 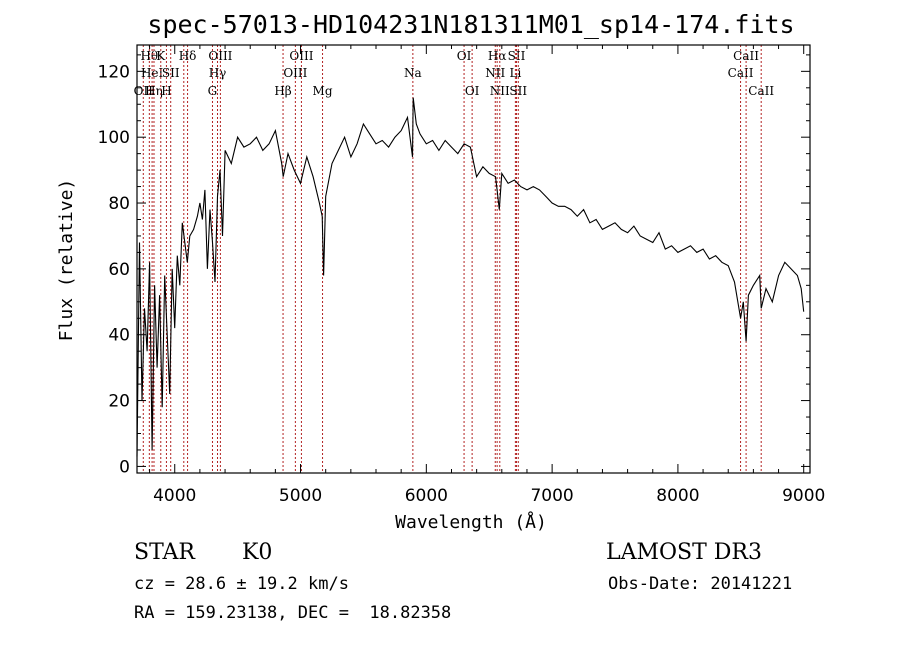 I want to click on y-tick-label: 20, so click(x=119, y=402).